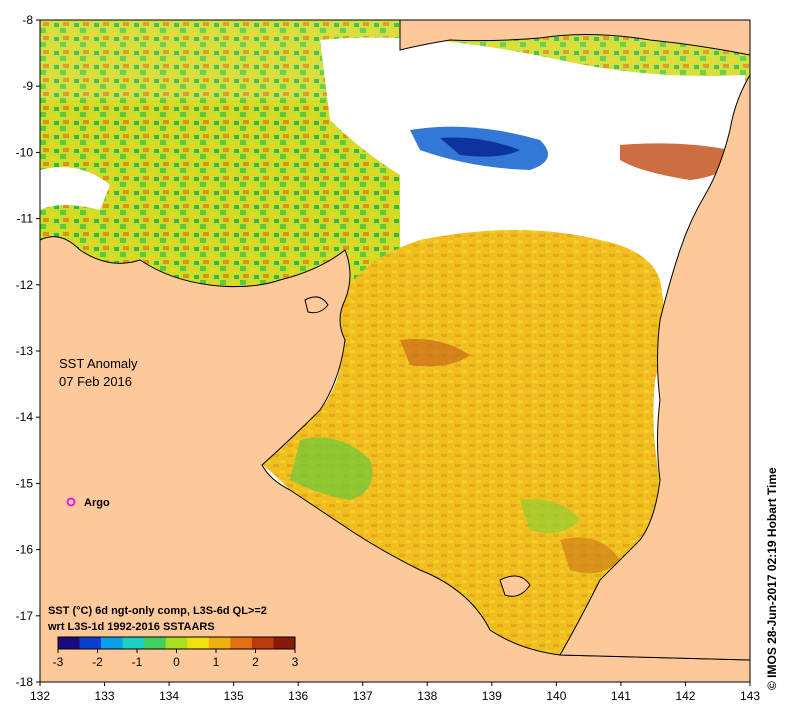 Image resolution: width=791 pixels, height=716 pixels. I want to click on y-tick-label: -12, so click(25, 285).